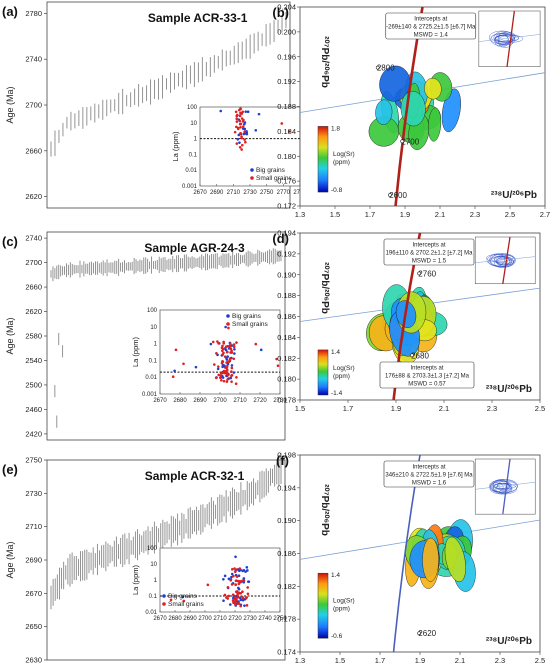 This screenshot has width=550, height=672. Describe the element at coordinates (286, 274) in the screenshot. I see `y-tick-label: 0.190` at that location.